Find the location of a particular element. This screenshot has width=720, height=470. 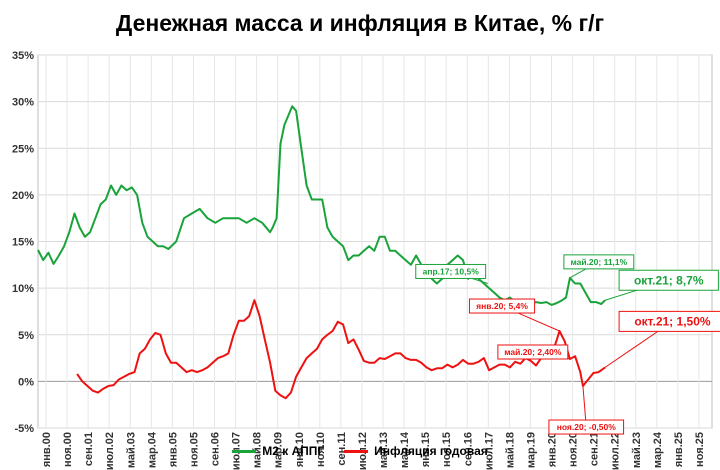

annotation-label: май.20; 11,1% is located at coordinates (598, 262).